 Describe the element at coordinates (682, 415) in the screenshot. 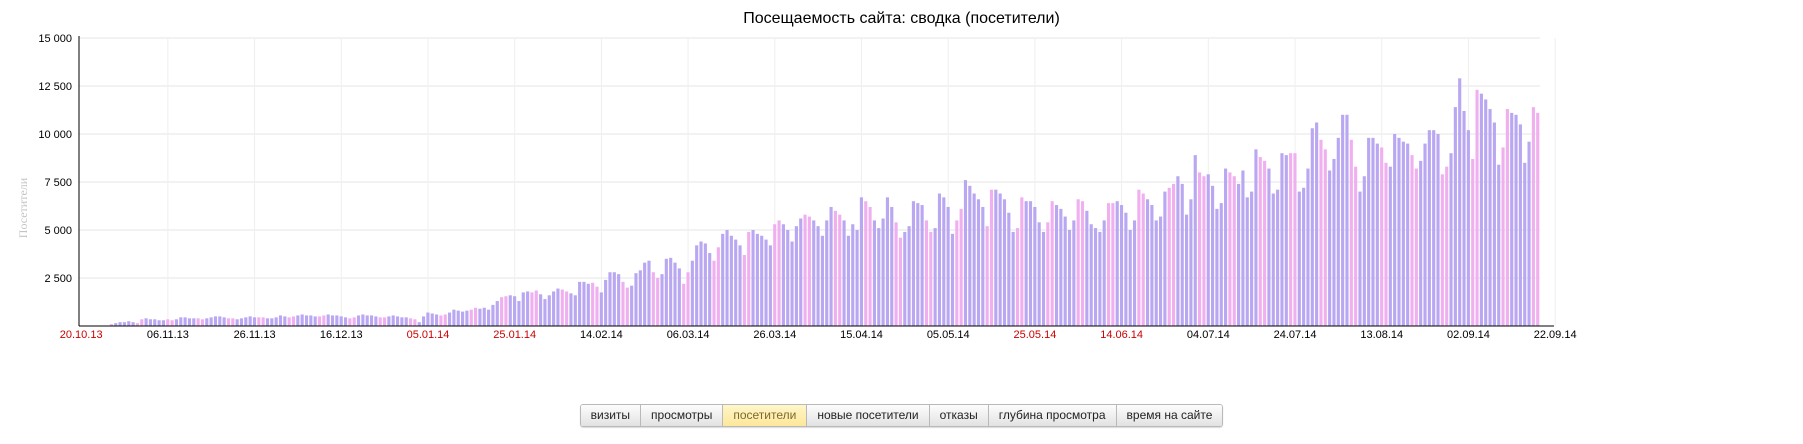

I see `tab-1: просмотры` at that location.